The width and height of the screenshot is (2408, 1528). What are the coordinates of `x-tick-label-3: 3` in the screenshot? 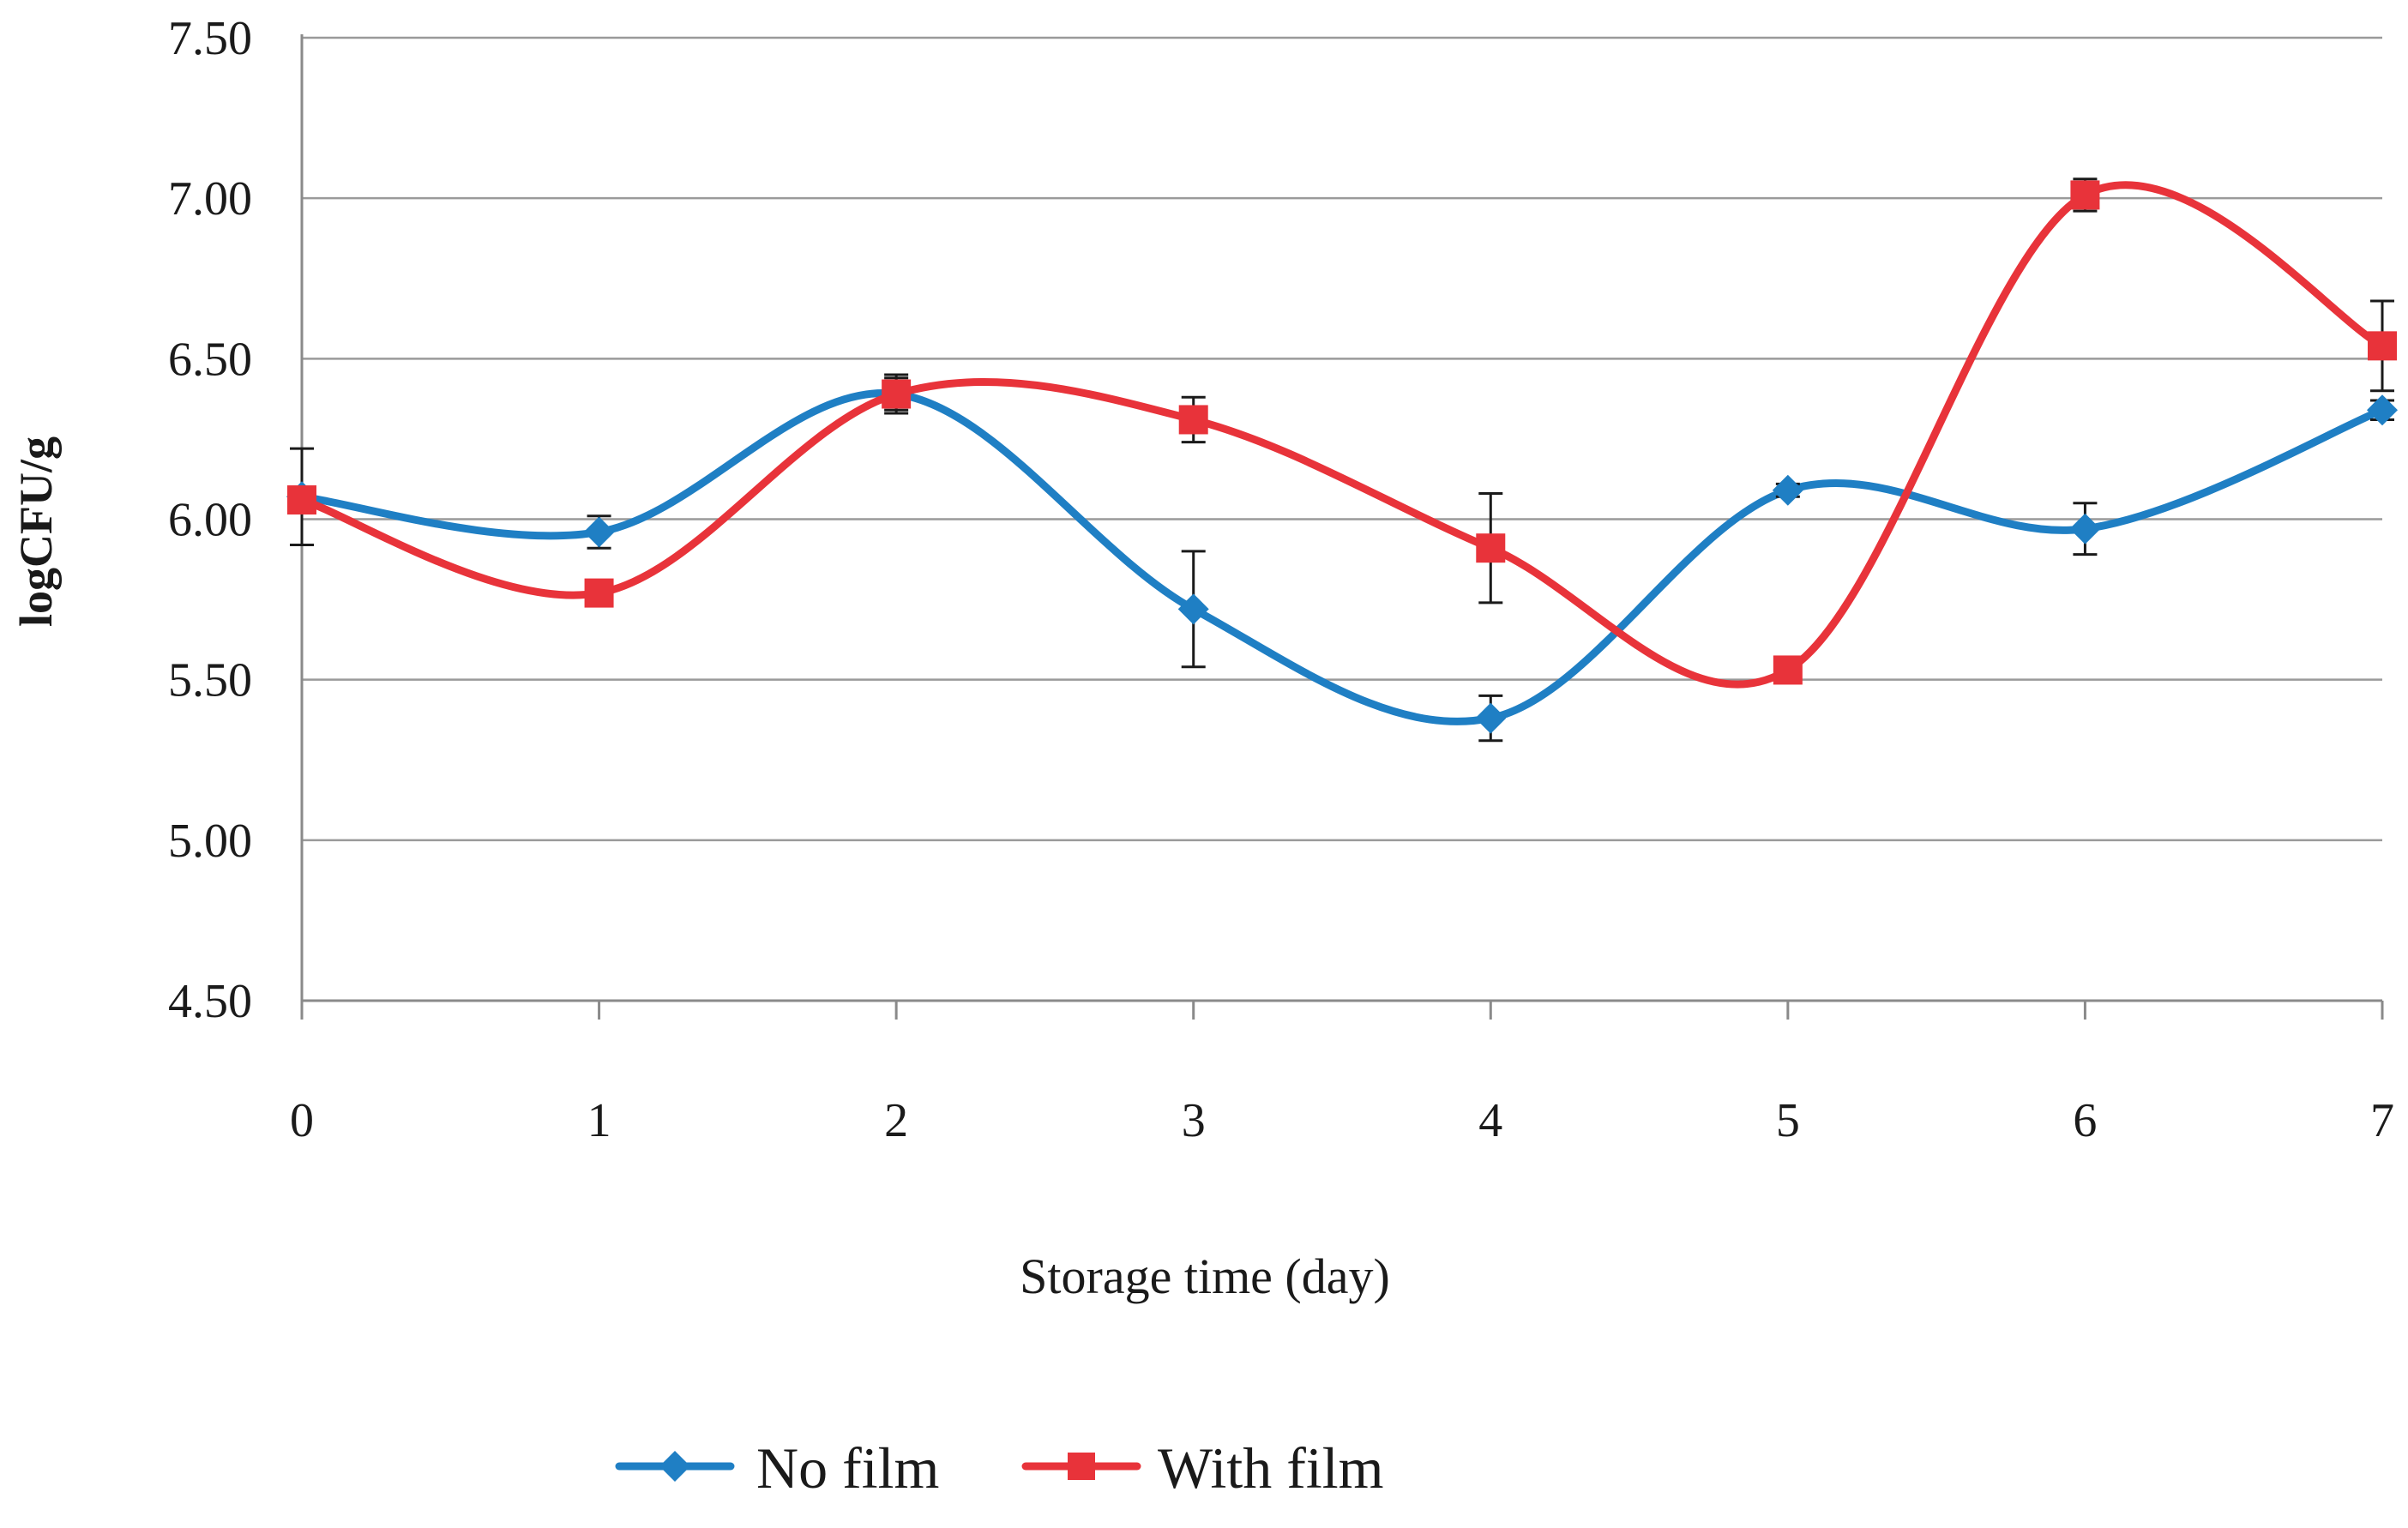 It's located at (1194, 1120).